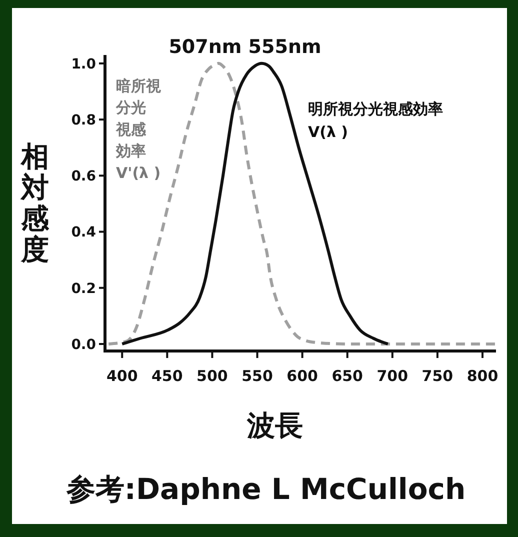  What do you see at coordinates (83, 344) in the screenshot?
I see `y-tick-label: 0.0` at bounding box center [83, 344].